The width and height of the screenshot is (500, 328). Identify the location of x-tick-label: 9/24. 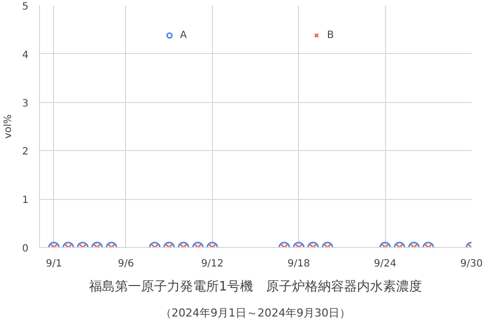
(385, 264).